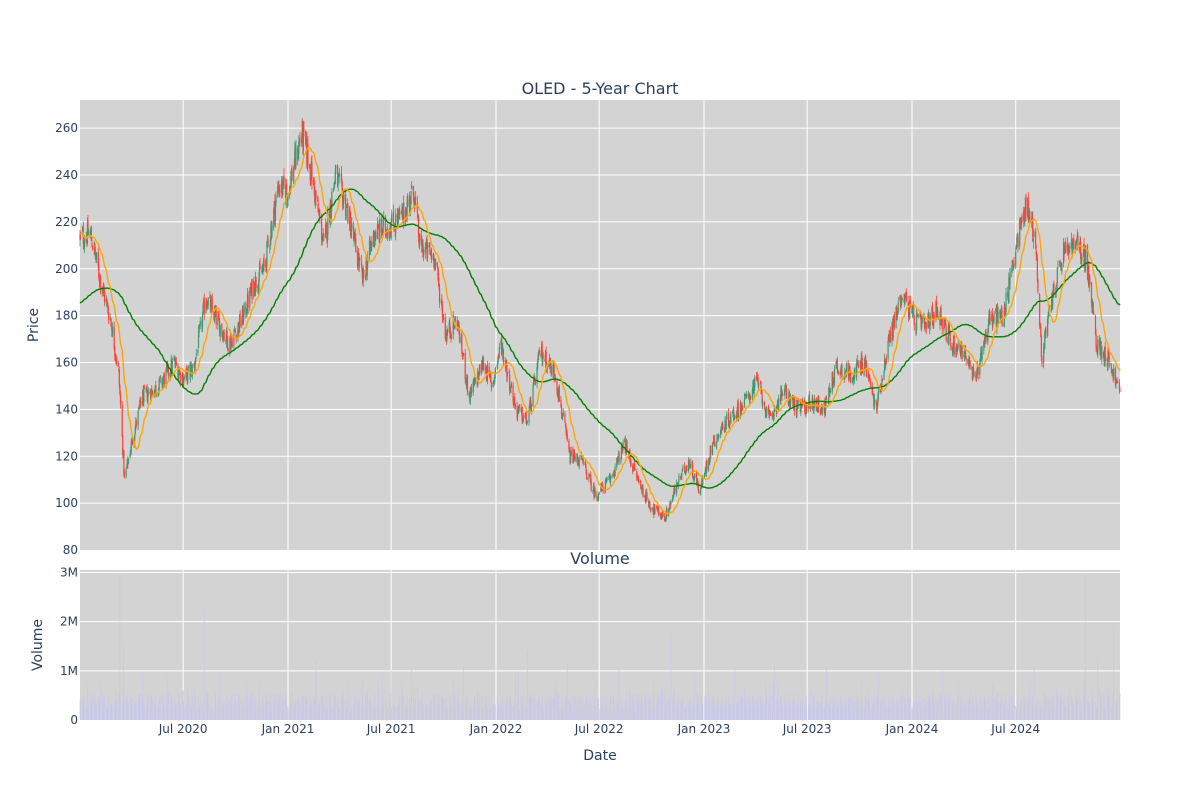 Image resolution: width=1200 pixels, height=804 pixels. Describe the element at coordinates (807, 729) in the screenshot. I see `x-tick-label: Jul 2023` at that location.